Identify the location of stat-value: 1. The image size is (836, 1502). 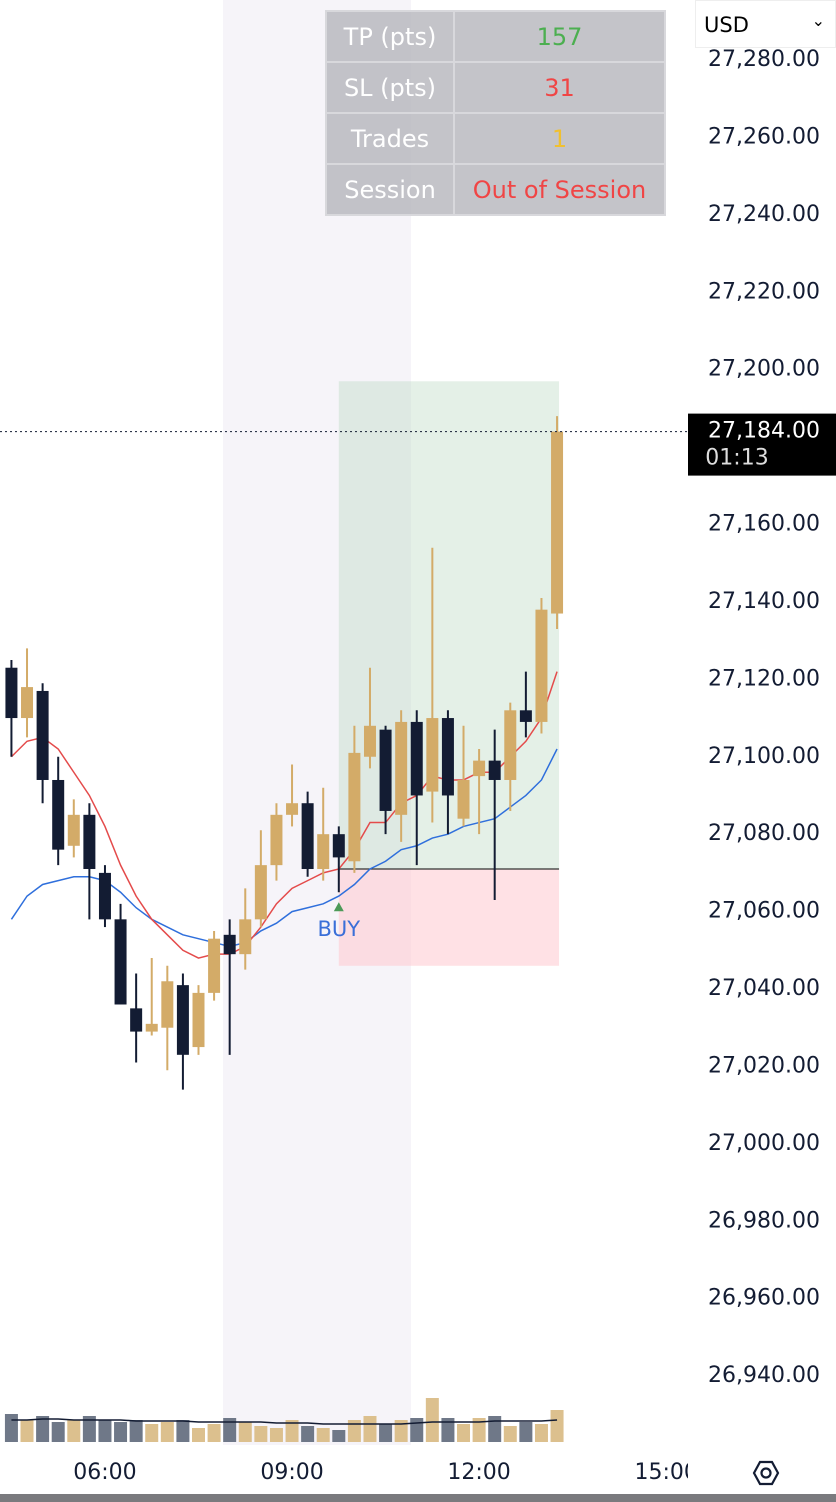
(559, 138).